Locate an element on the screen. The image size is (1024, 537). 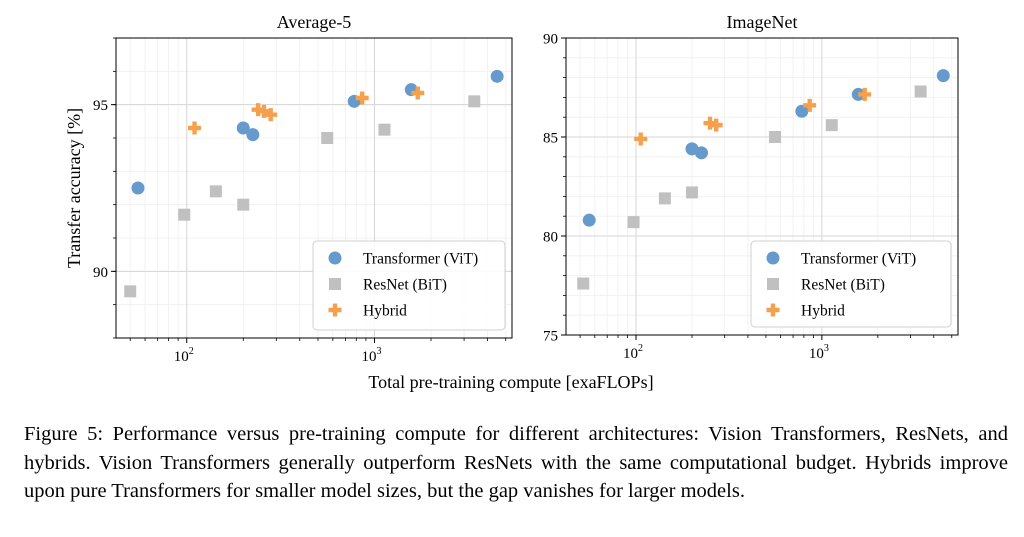
y-axis-label: Transfer accuracy [%] is located at coordinates (74, 188).